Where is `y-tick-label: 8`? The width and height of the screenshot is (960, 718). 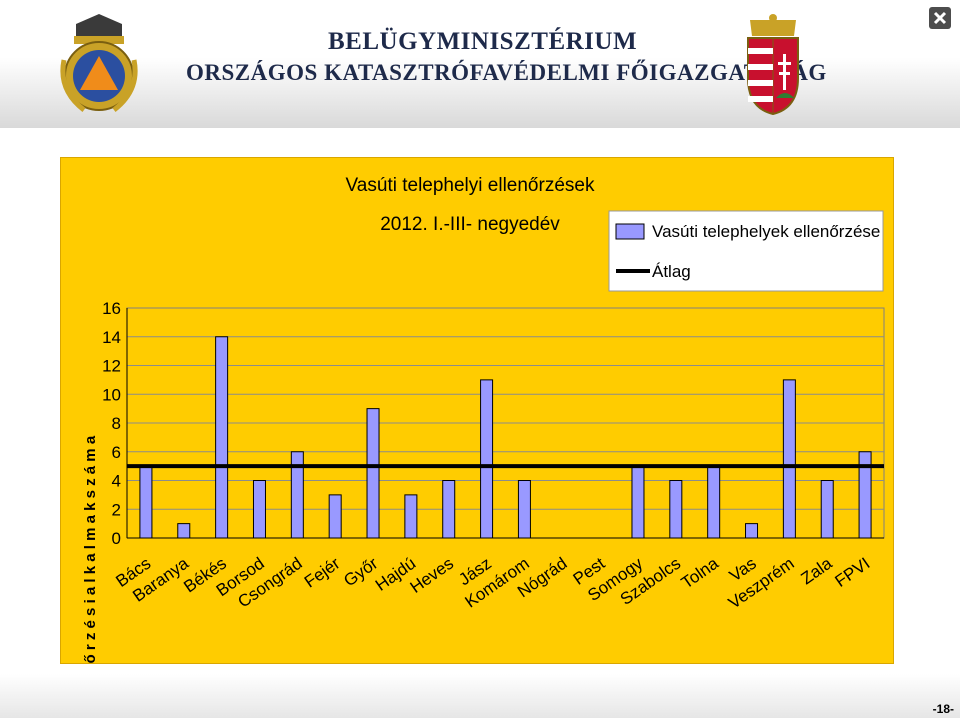
y-tick-label: 8 is located at coordinates (116, 423).